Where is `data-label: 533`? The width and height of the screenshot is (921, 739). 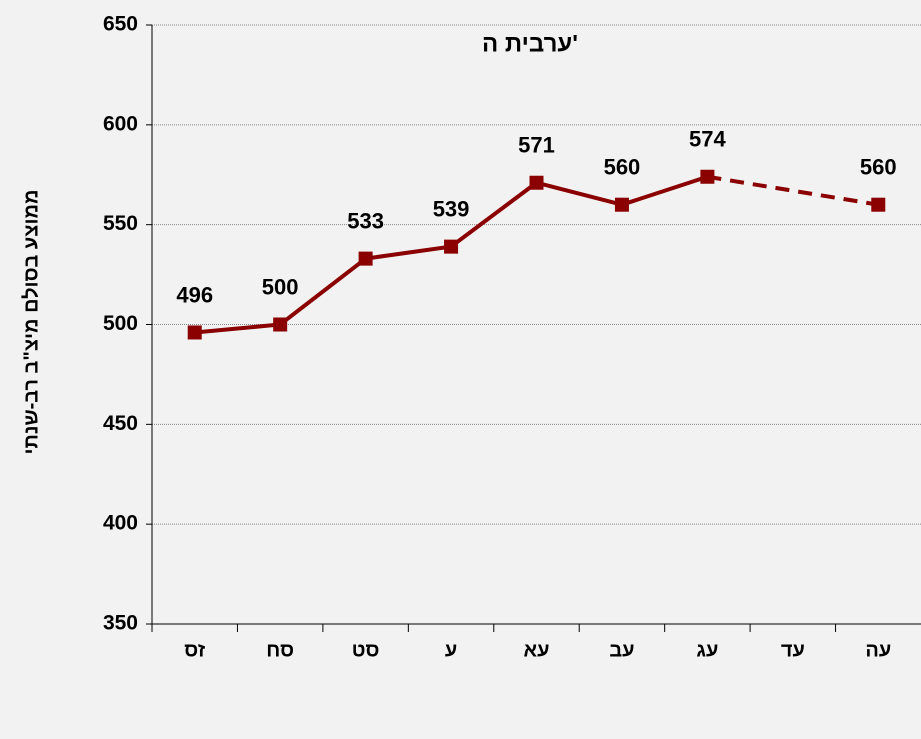
data-label: 533 is located at coordinates (365, 220).